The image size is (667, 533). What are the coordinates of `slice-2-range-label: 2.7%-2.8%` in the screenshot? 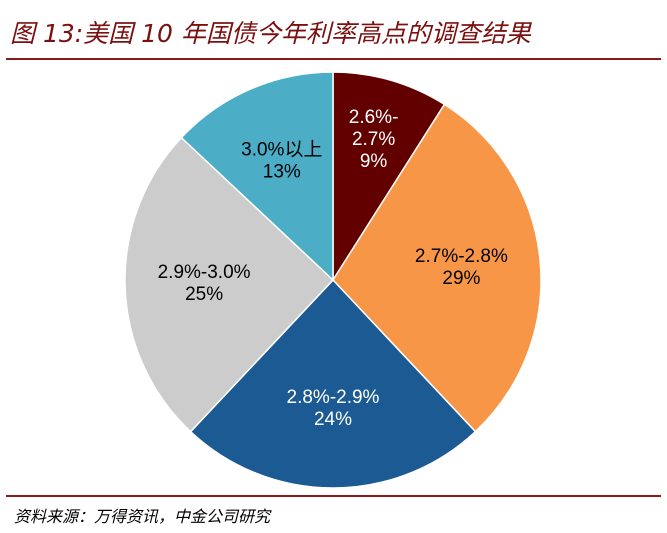 It's located at (461, 256).